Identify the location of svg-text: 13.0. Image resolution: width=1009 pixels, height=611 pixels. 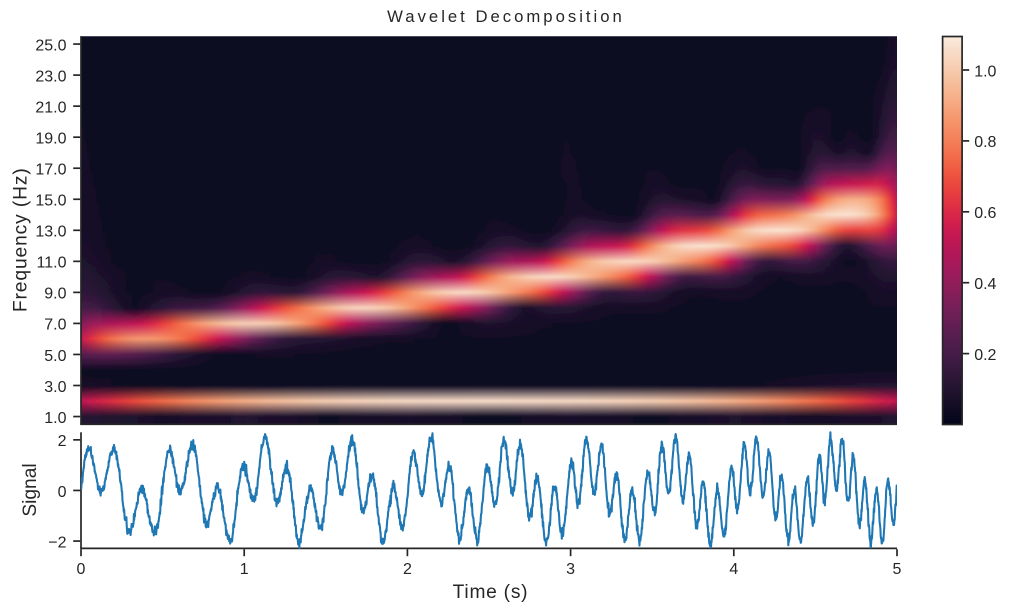
(50, 232).